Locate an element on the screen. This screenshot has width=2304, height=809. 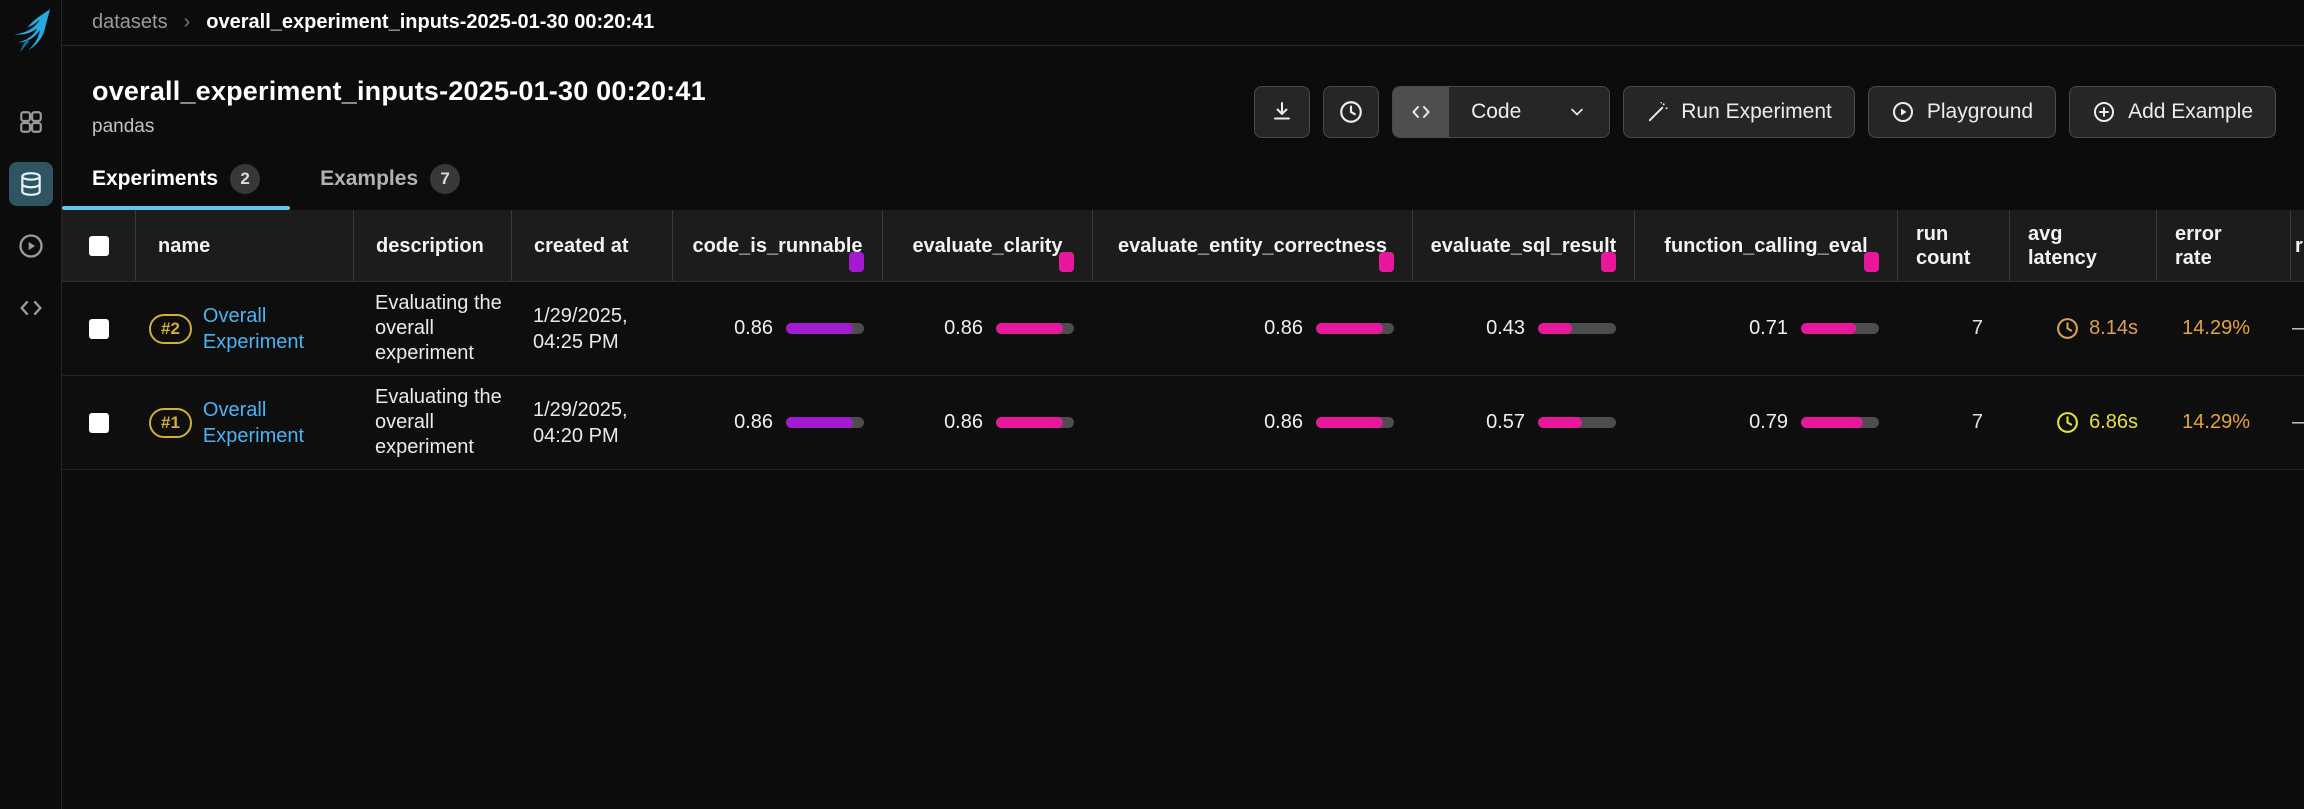
grid-icon is located at coordinates (30, 122).